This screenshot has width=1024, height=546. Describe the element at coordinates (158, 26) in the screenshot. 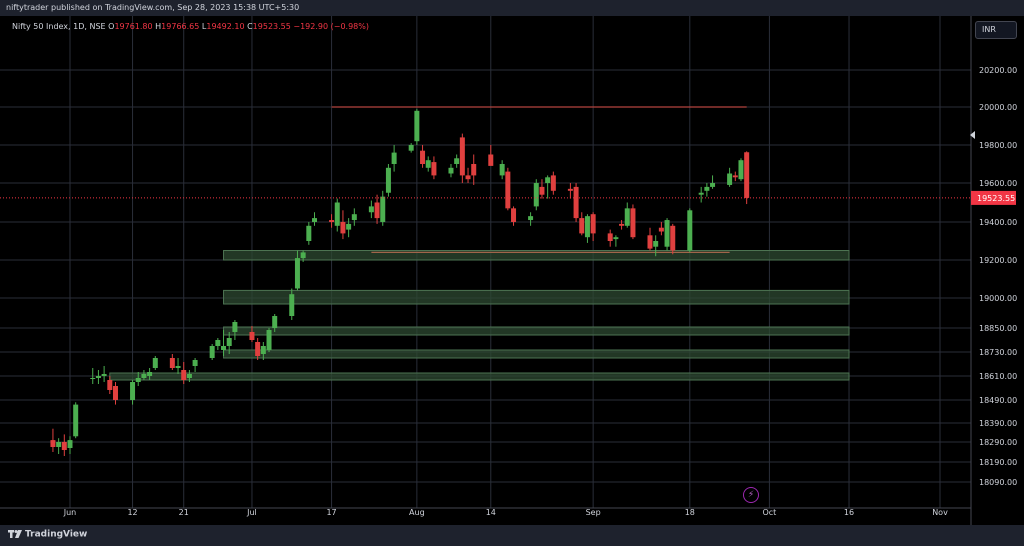

I see `high-label: H` at that location.